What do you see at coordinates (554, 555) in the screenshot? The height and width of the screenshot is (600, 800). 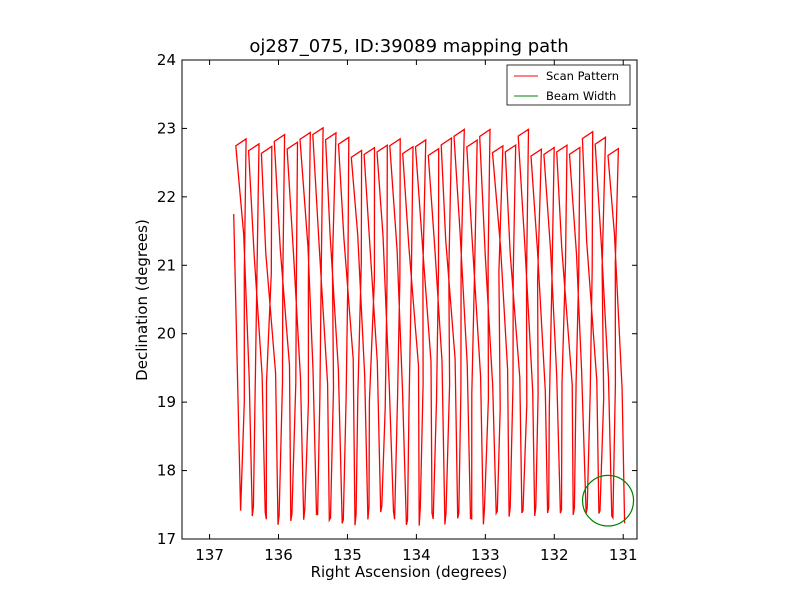 I see `x-tick-label: 132` at bounding box center [554, 555].